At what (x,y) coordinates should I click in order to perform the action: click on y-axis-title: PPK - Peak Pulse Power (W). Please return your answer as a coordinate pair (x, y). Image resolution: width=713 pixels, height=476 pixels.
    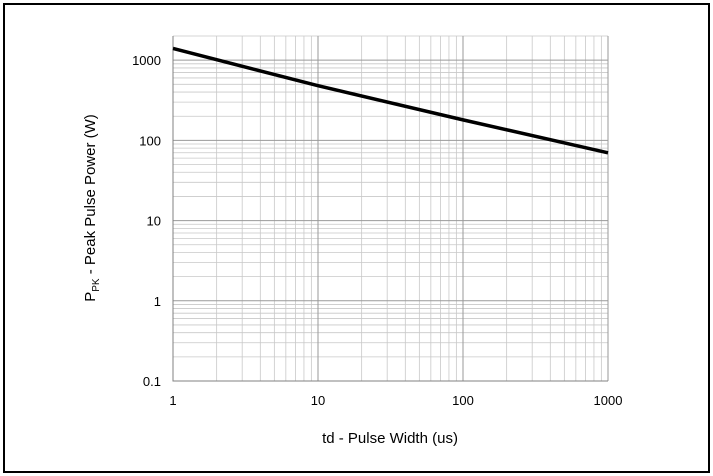
    Looking at the image, I should click on (92, 208).